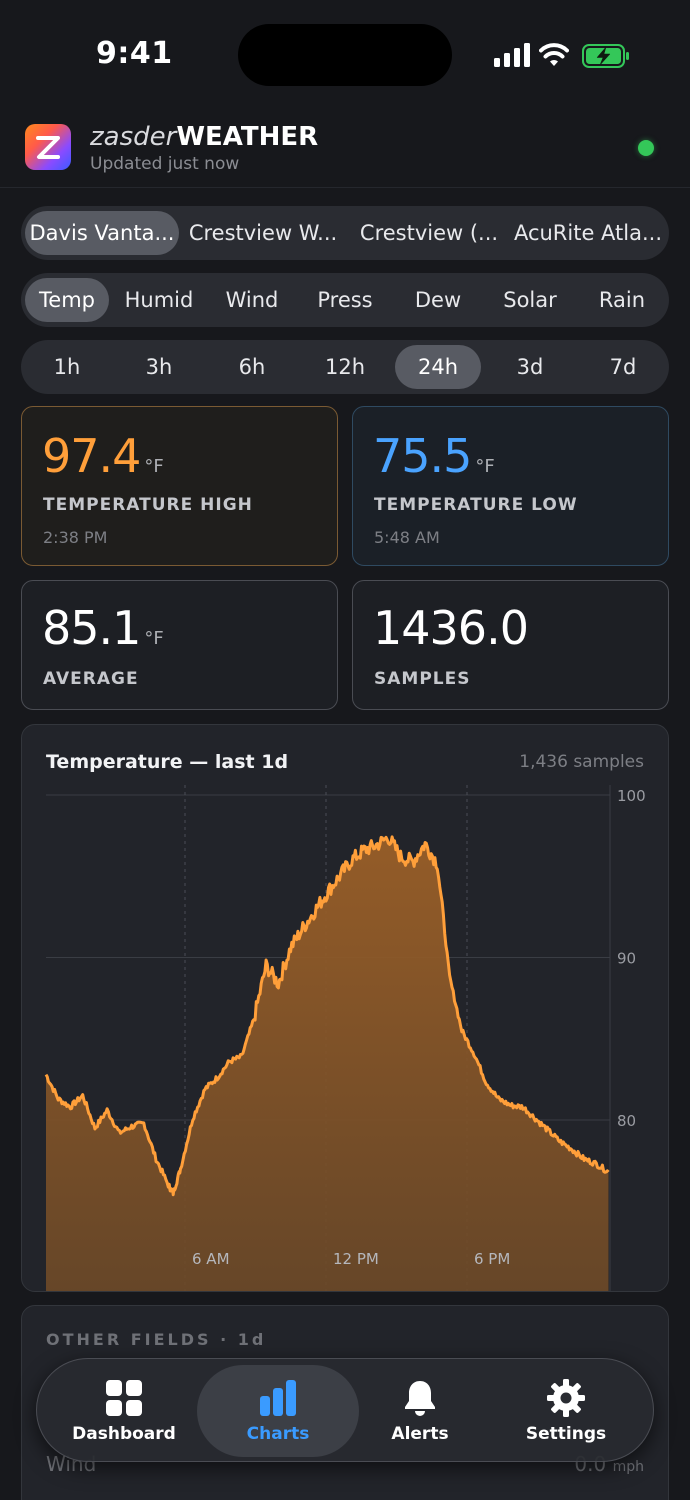  What do you see at coordinates (278, 1398) in the screenshot?
I see `bar-chart-icon` at bounding box center [278, 1398].